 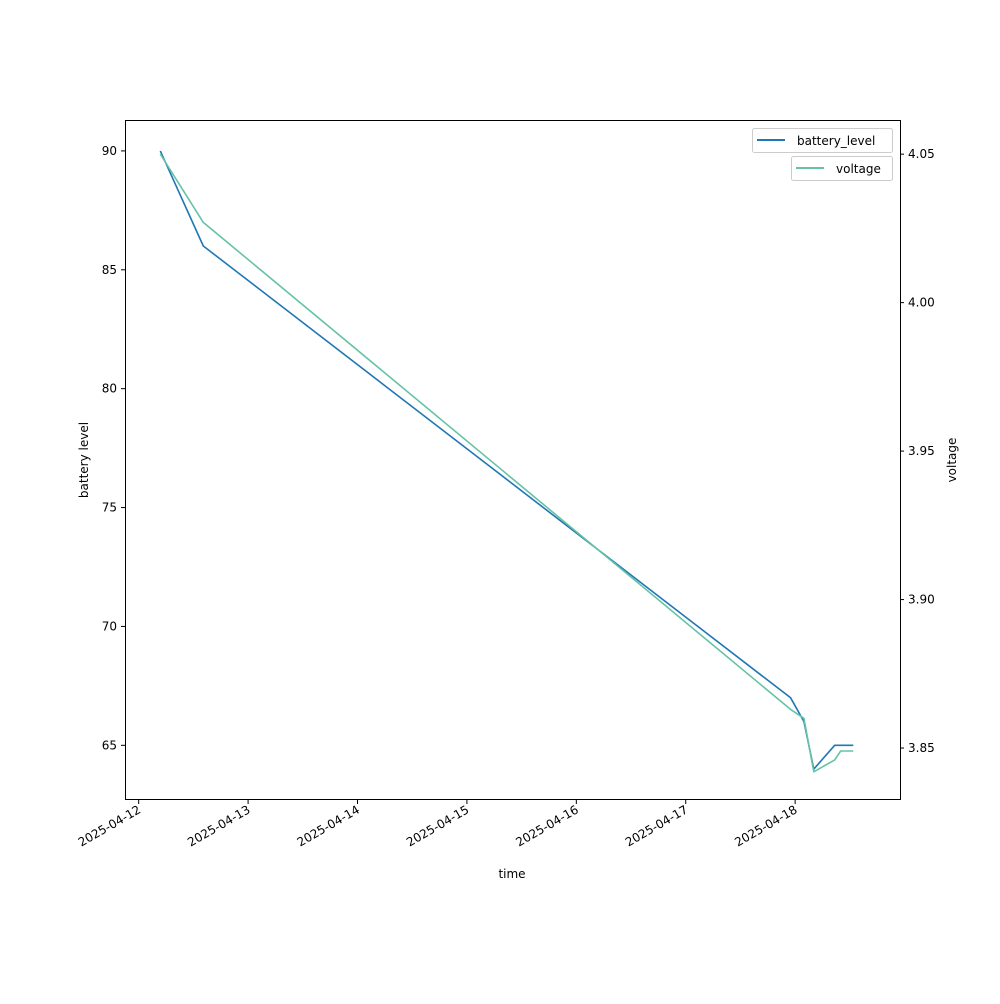 I want to click on x-tick-label: 2025-04-15, so click(x=437, y=825).